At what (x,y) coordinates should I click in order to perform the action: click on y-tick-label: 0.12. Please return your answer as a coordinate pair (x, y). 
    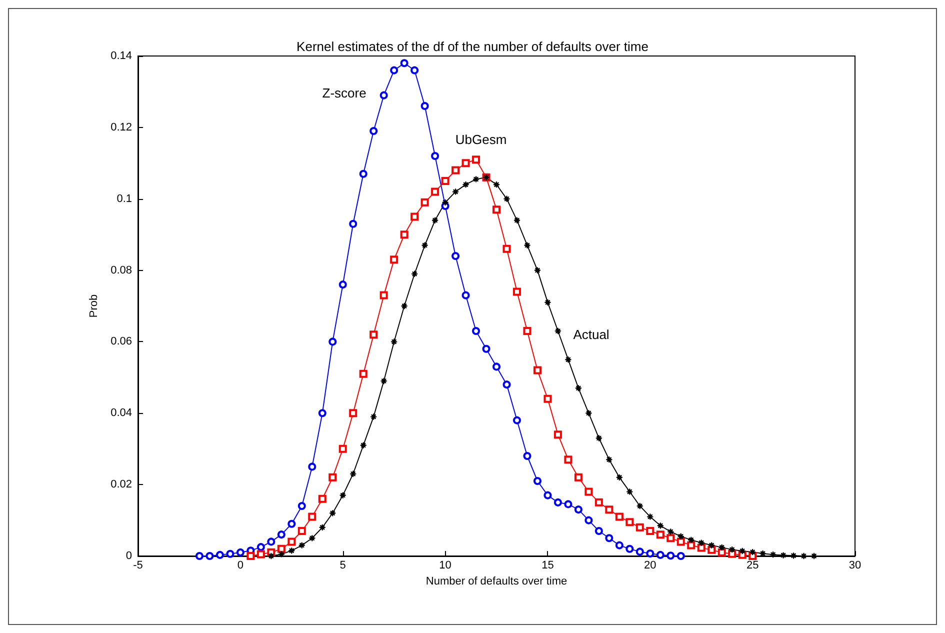
    Looking at the image, I should click on (121, 127).